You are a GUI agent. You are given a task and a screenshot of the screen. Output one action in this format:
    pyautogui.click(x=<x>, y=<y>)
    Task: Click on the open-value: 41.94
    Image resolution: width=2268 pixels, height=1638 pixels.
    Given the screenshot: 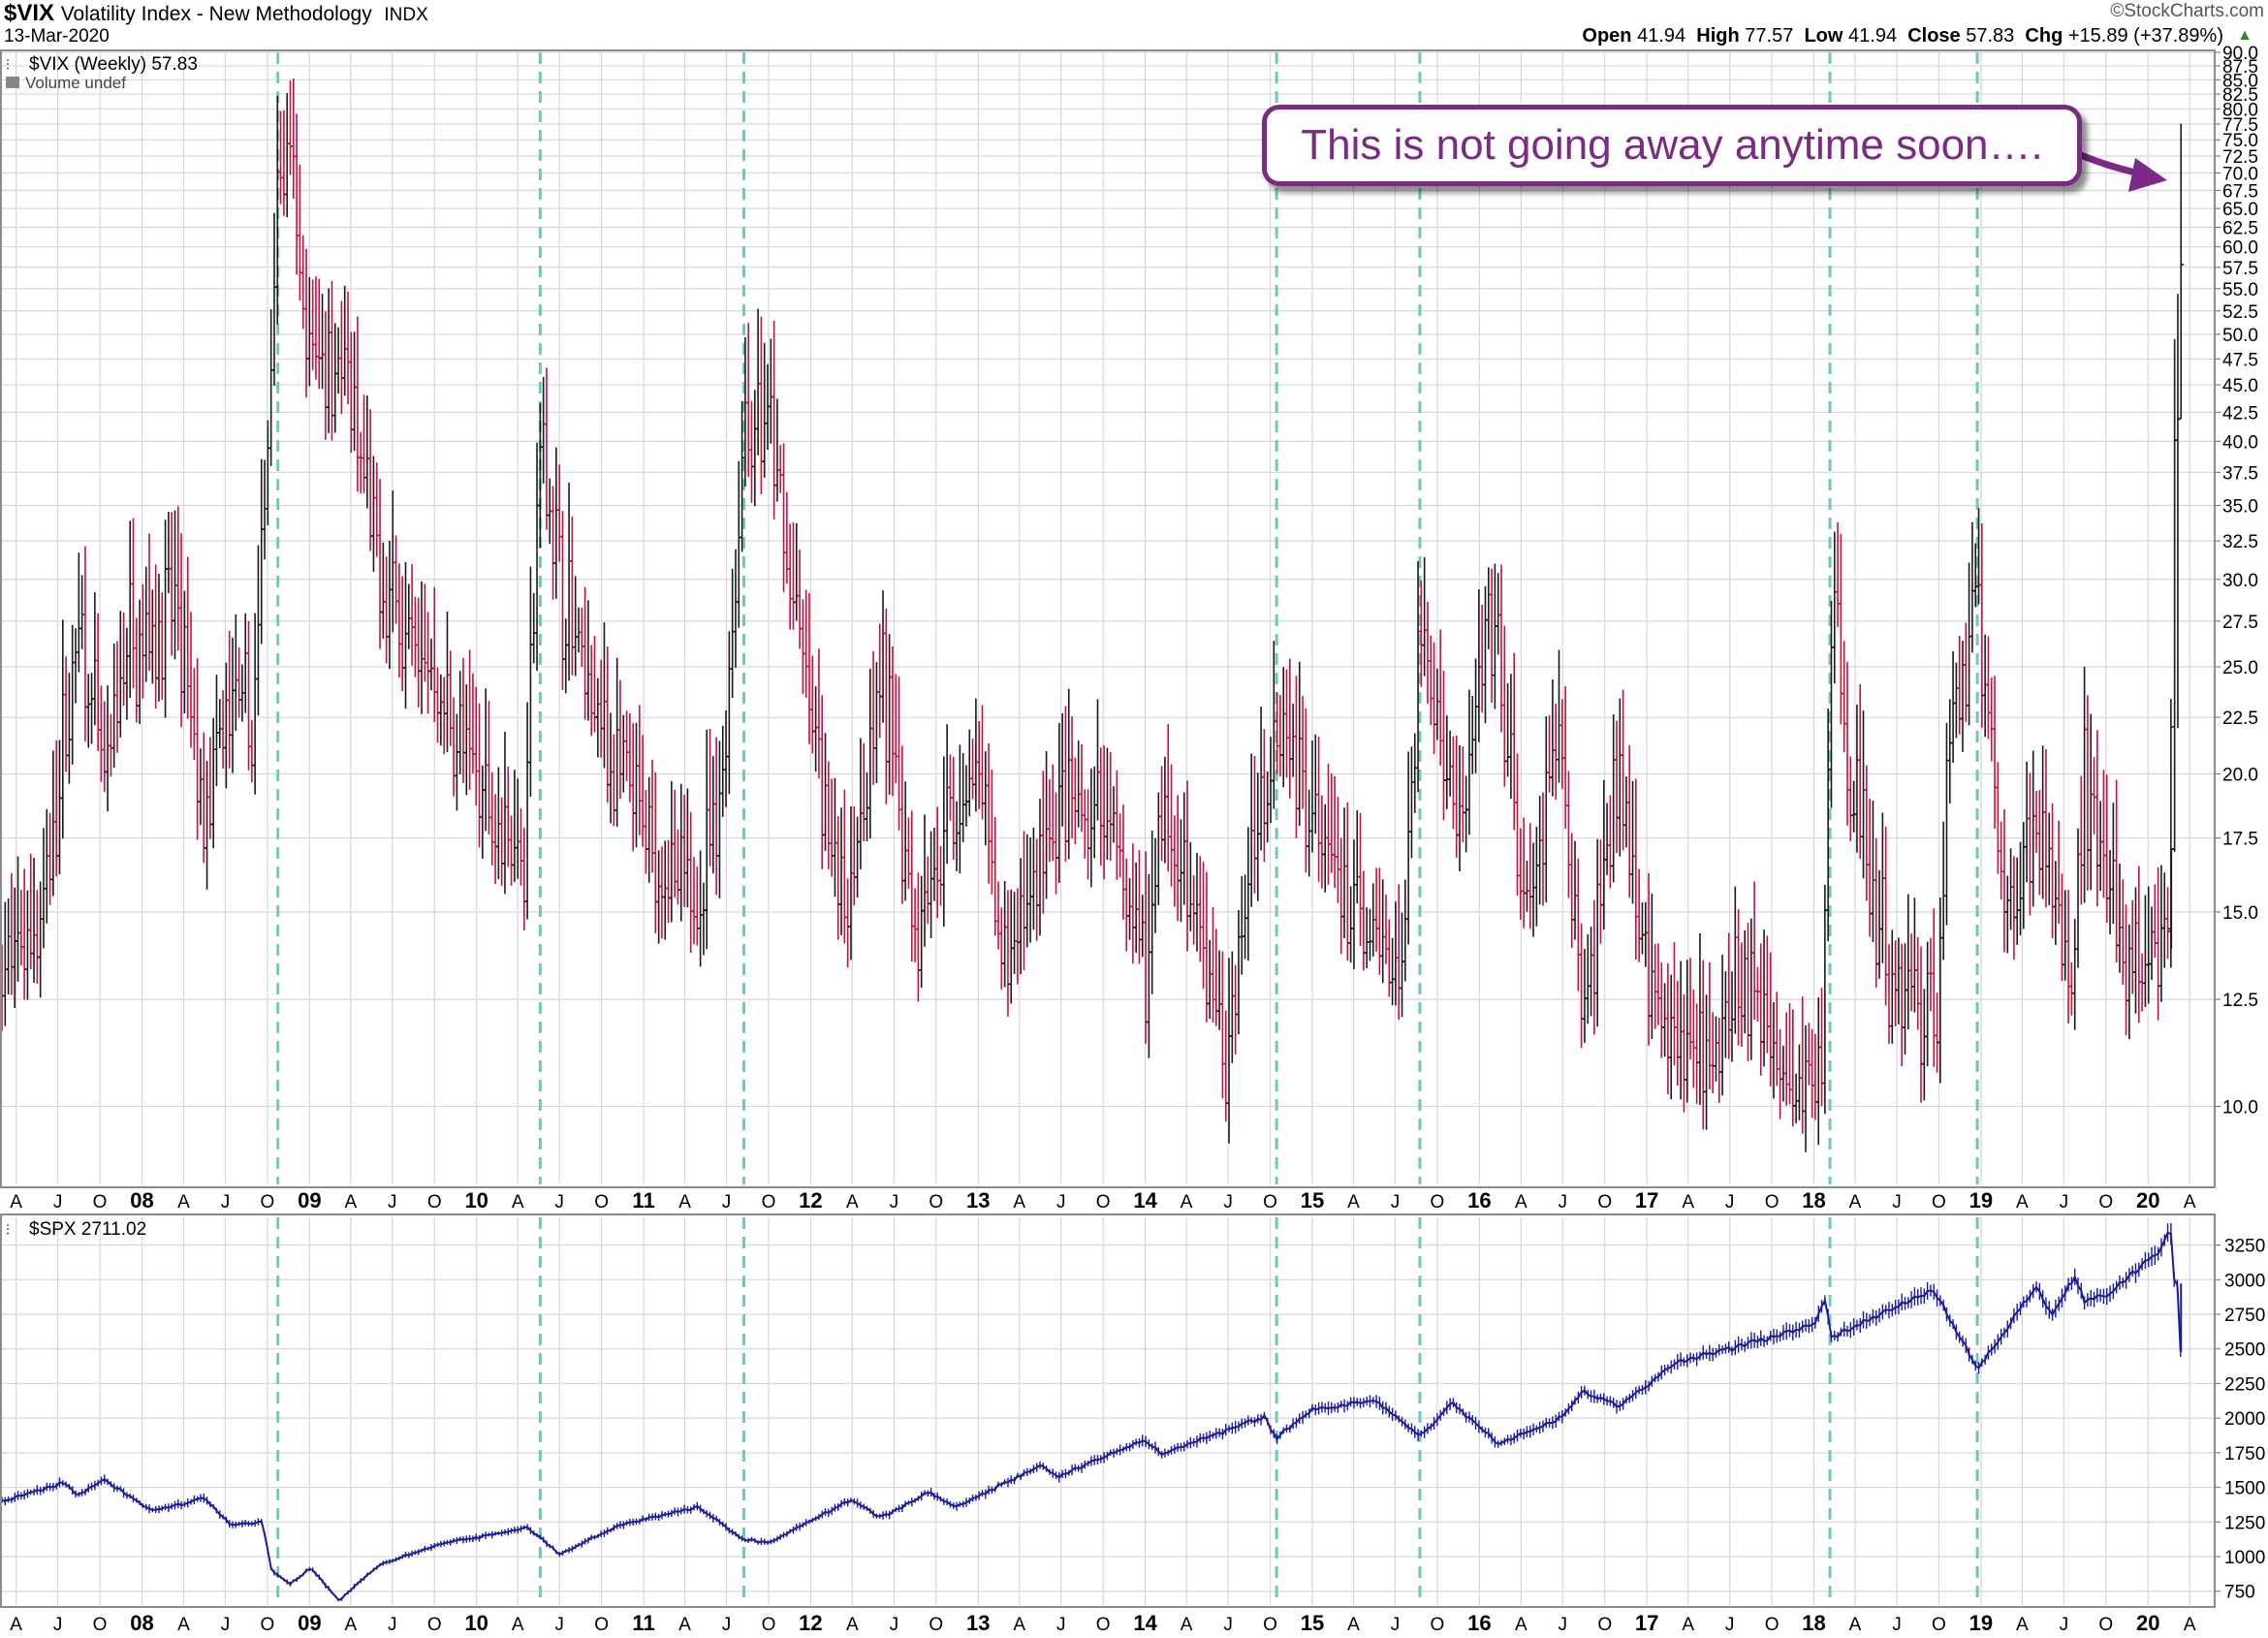 What is the action you would take?
    pyautogui.click(x=1662, y=36)
    